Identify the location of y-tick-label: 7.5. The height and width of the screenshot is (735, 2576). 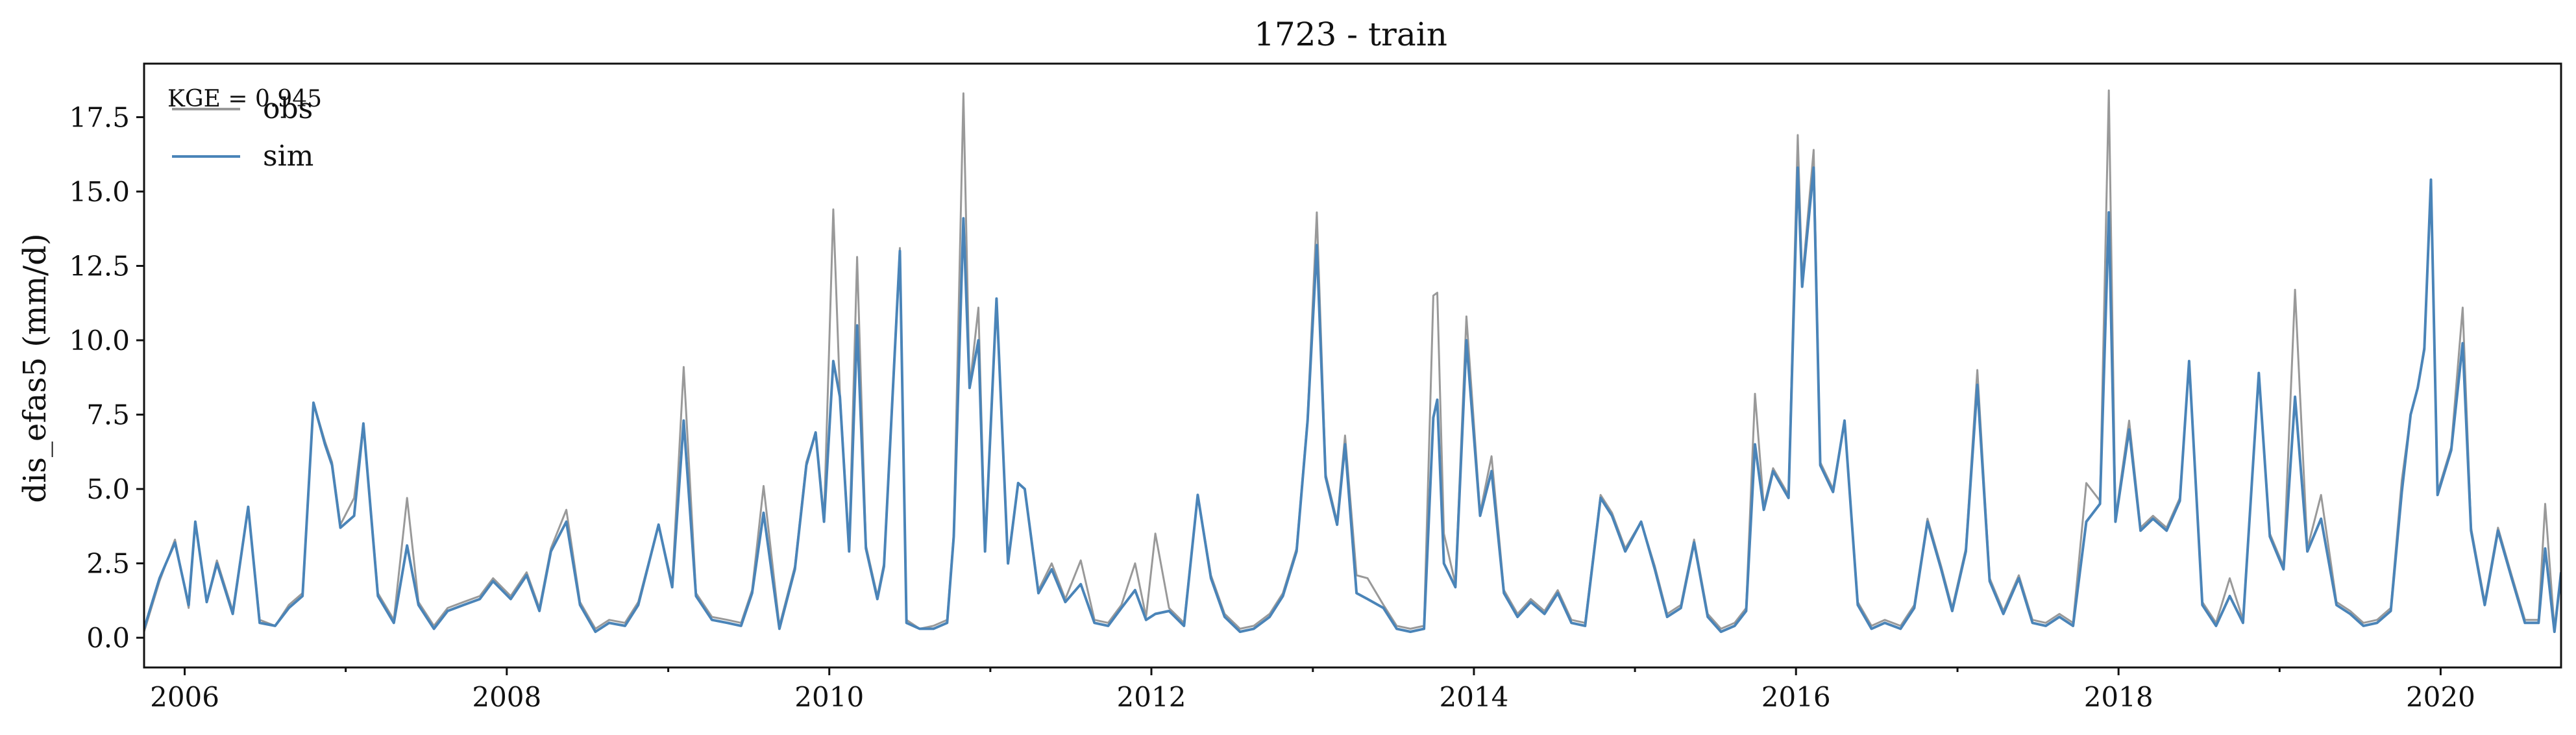
(108, 415).